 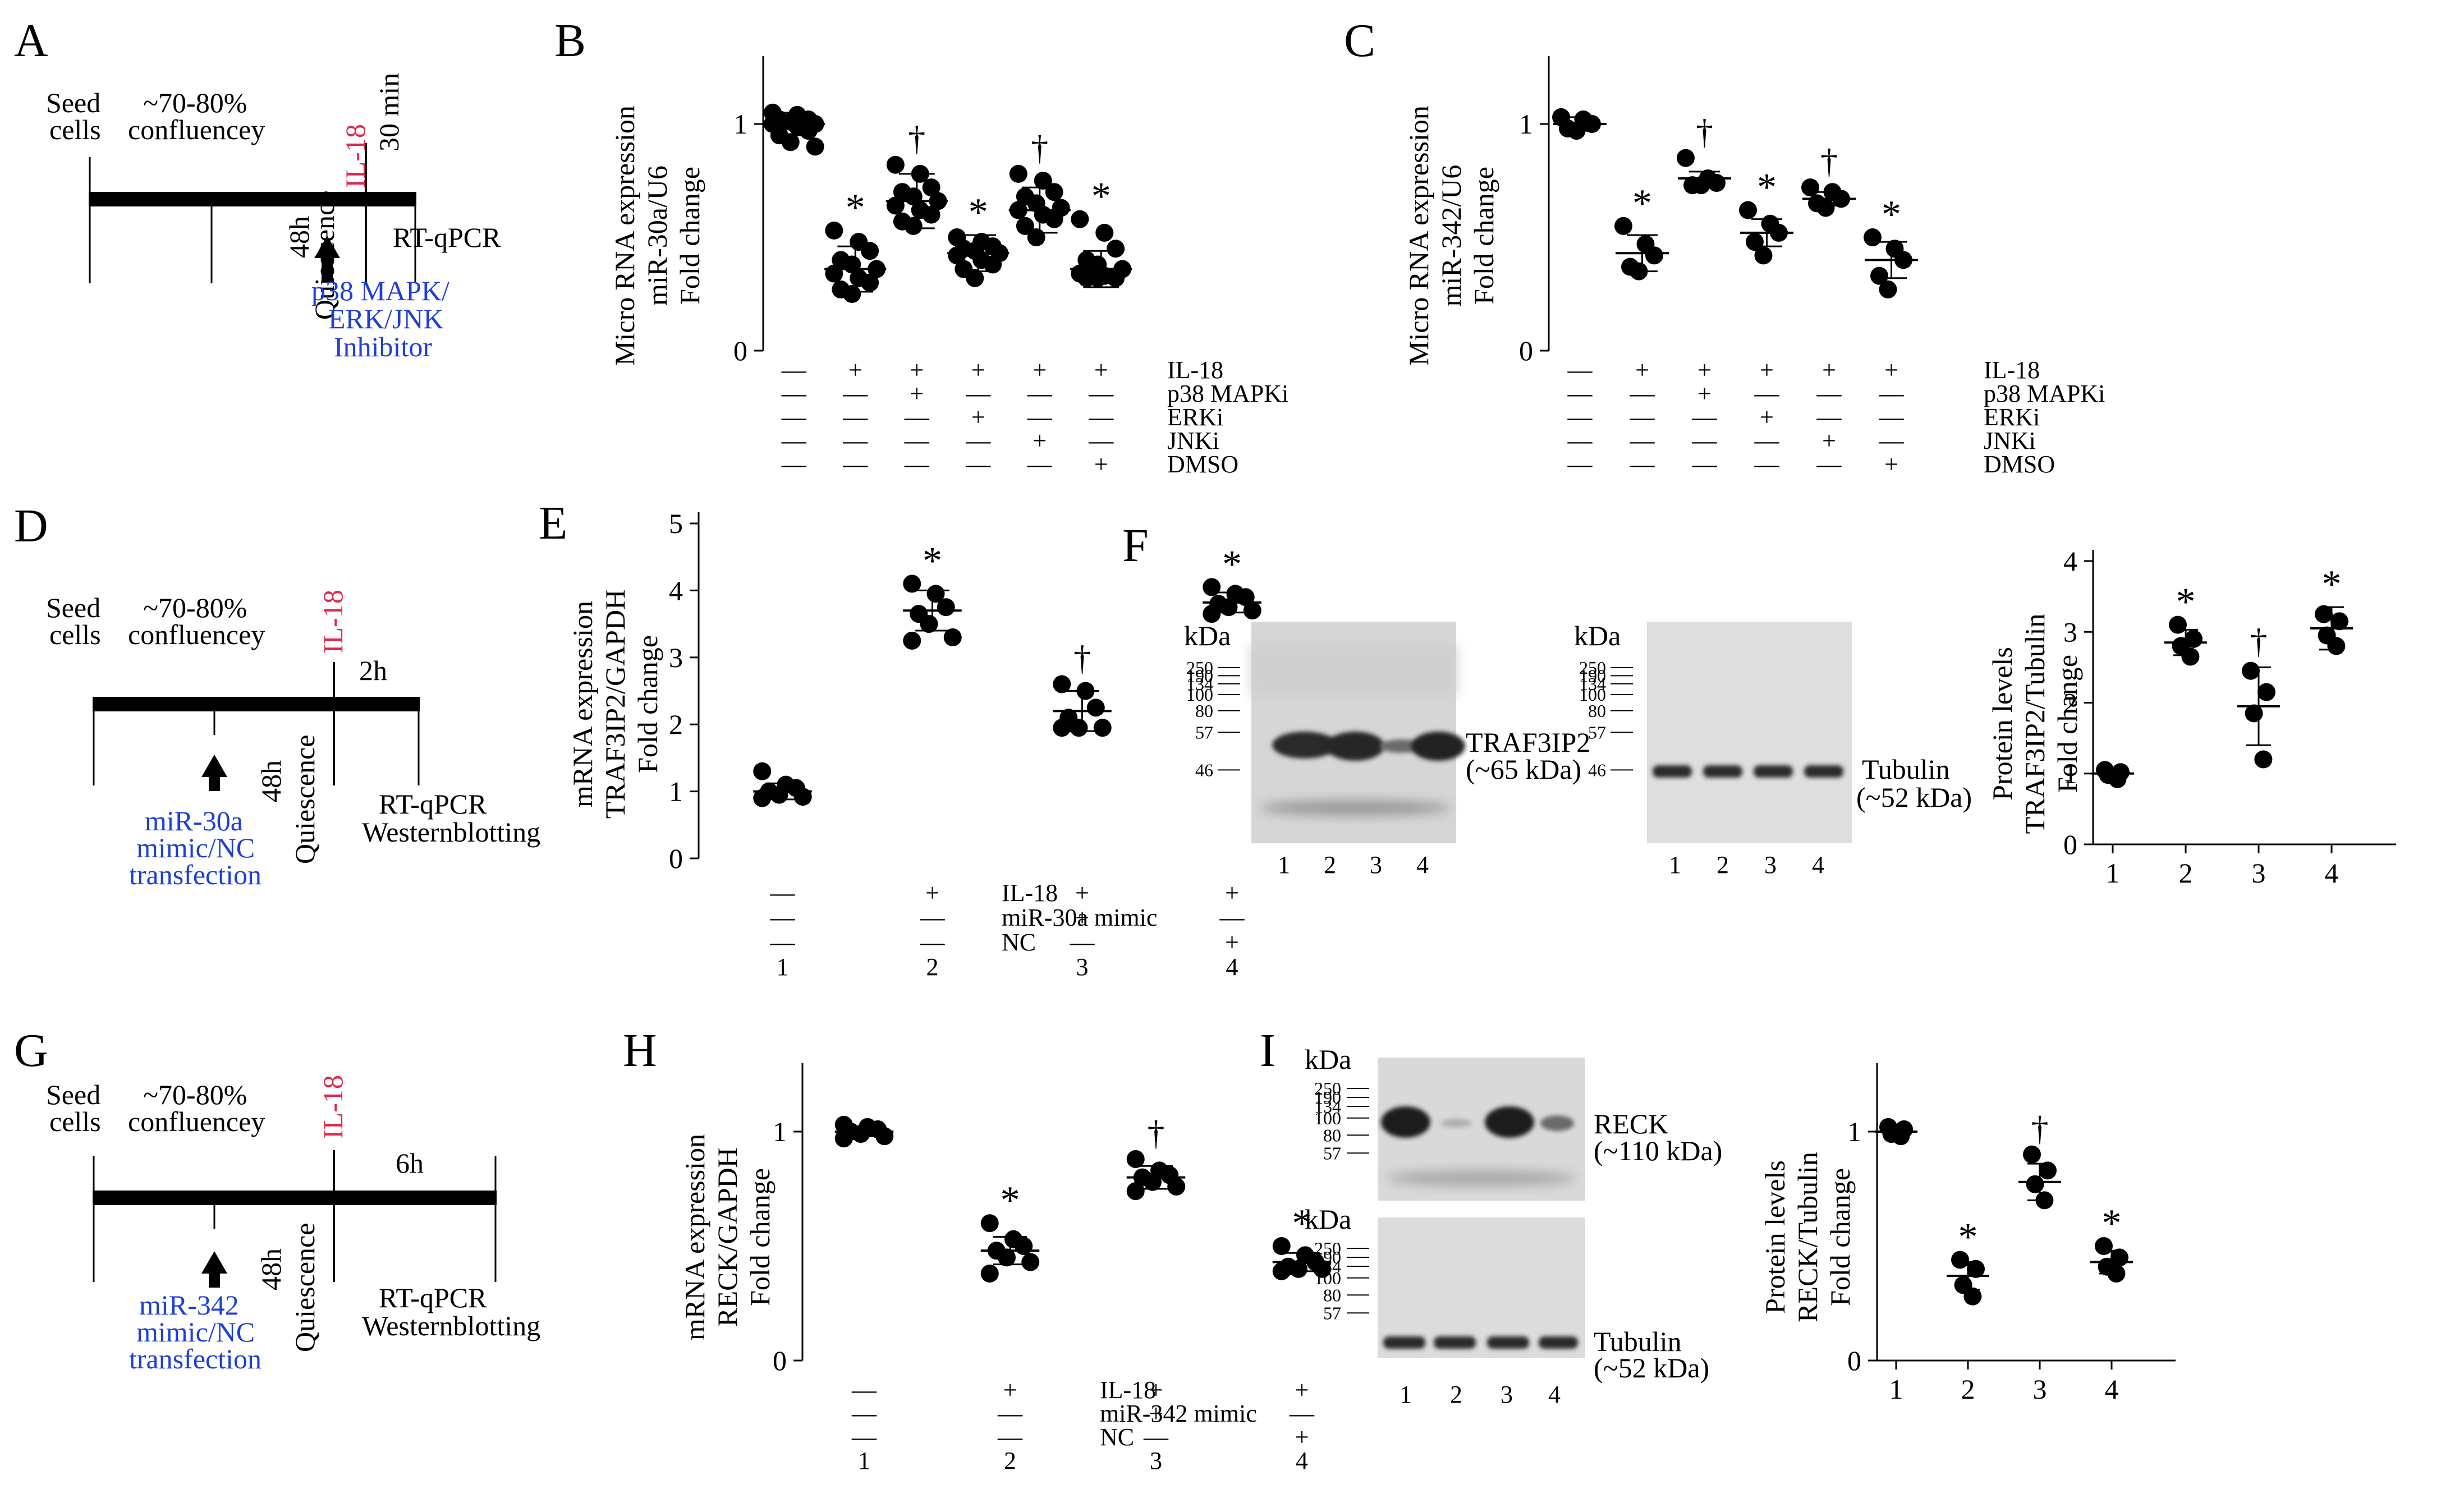 I want to click on blot-smear, so click(x=1353, y=670).